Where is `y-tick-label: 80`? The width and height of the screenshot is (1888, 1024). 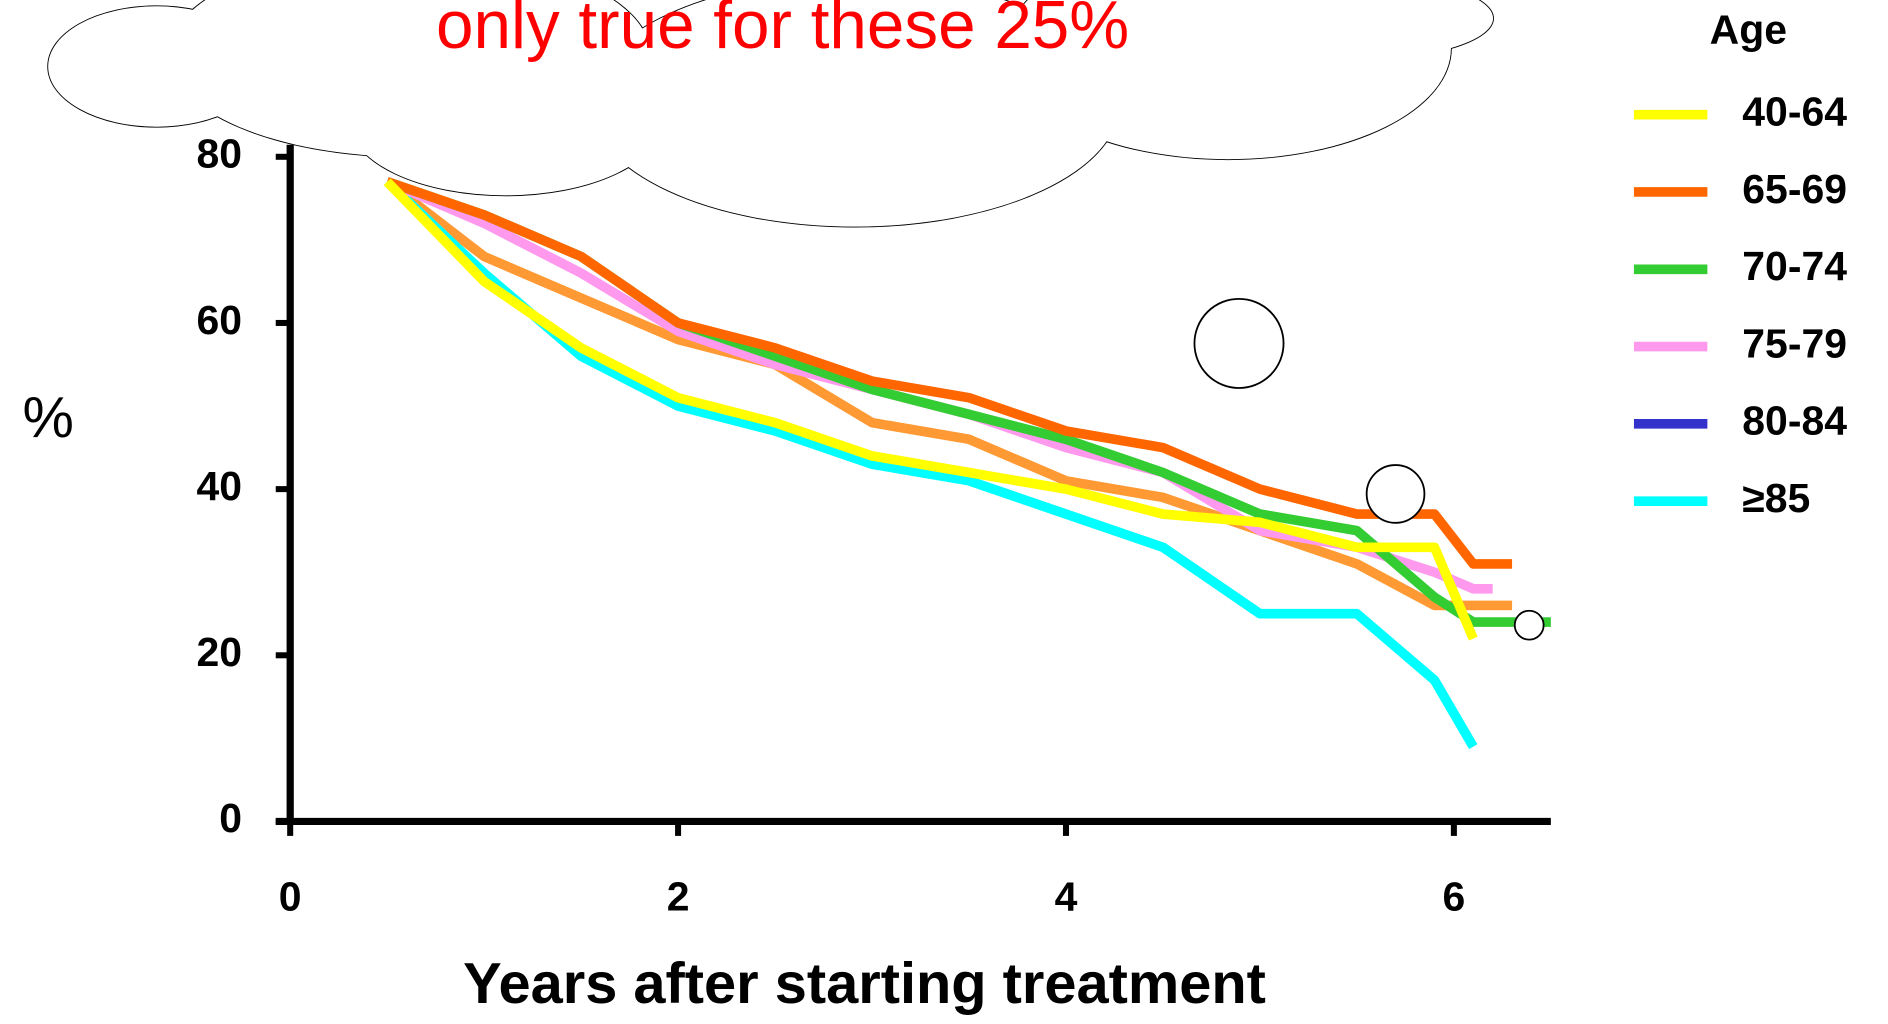
y-tick-label: 80 is located at coordinates (219, 154).